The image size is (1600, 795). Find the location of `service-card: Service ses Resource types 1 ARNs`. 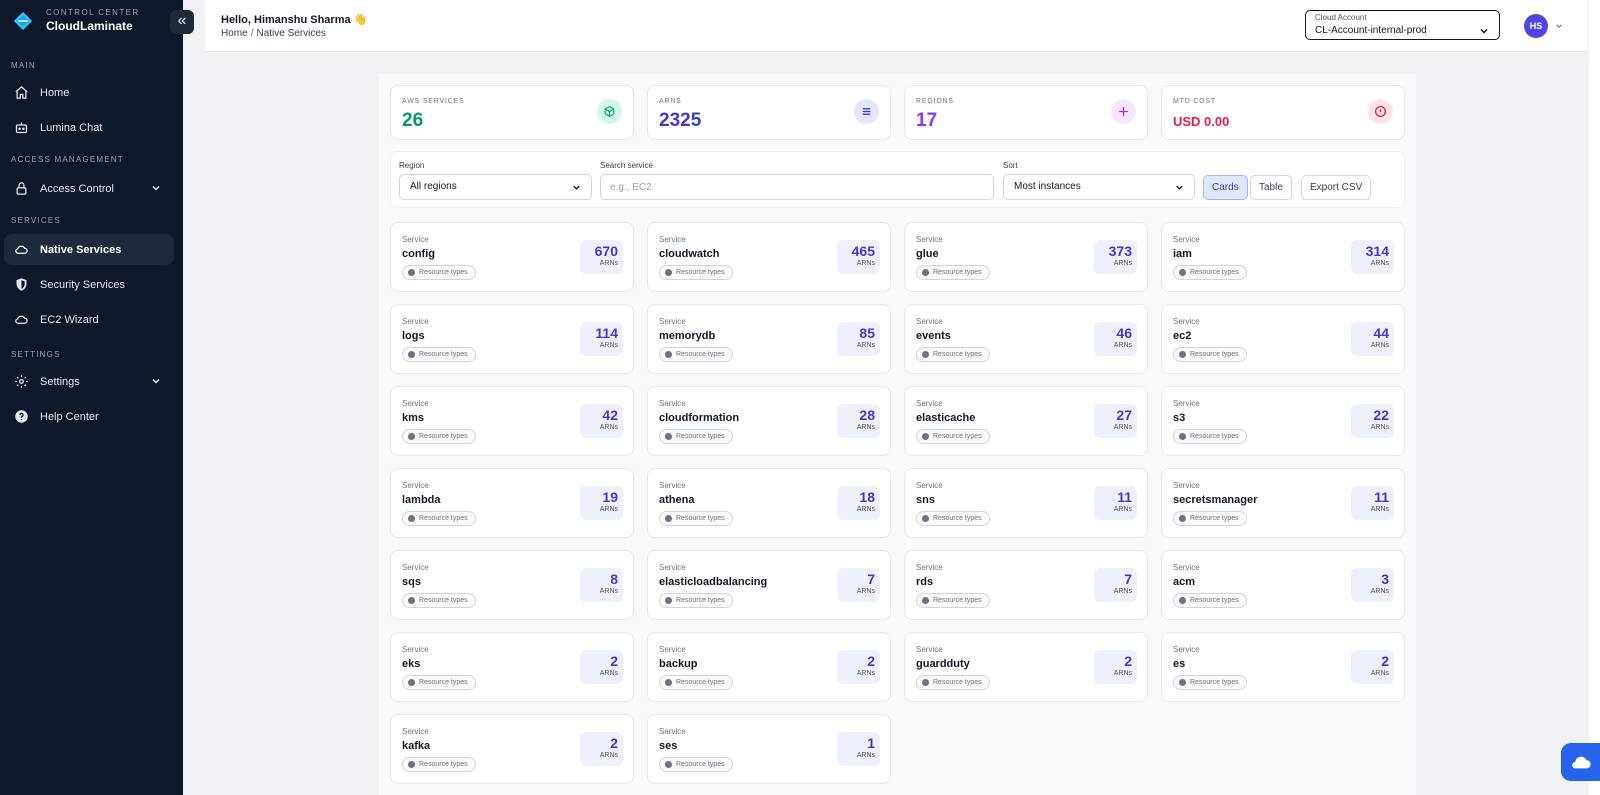

service-card: Service ses Resource types 1 ARNs is located at coordinates (769, 749).